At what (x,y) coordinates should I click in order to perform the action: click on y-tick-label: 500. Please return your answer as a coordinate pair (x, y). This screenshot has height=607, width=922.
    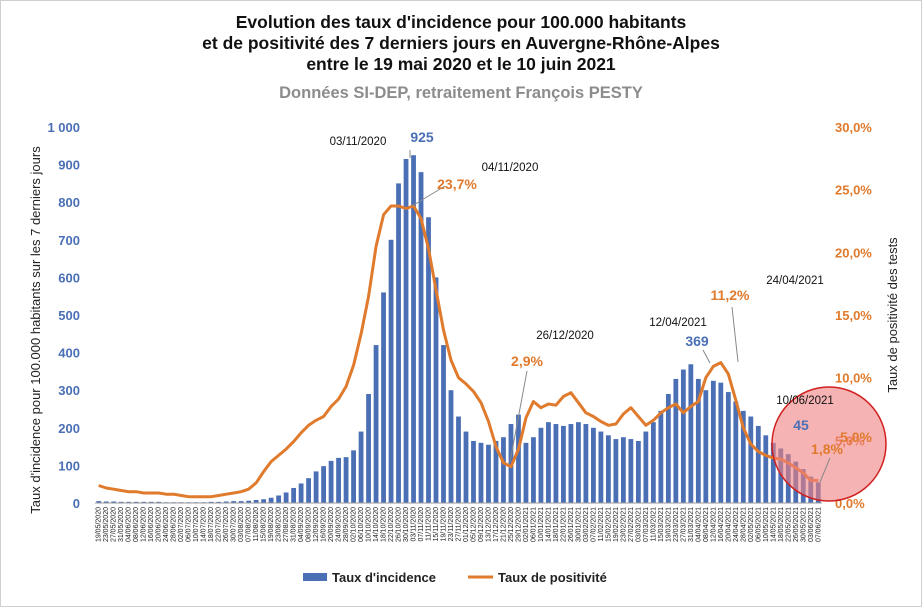
    Looking at the image, I should click on (69, 315).